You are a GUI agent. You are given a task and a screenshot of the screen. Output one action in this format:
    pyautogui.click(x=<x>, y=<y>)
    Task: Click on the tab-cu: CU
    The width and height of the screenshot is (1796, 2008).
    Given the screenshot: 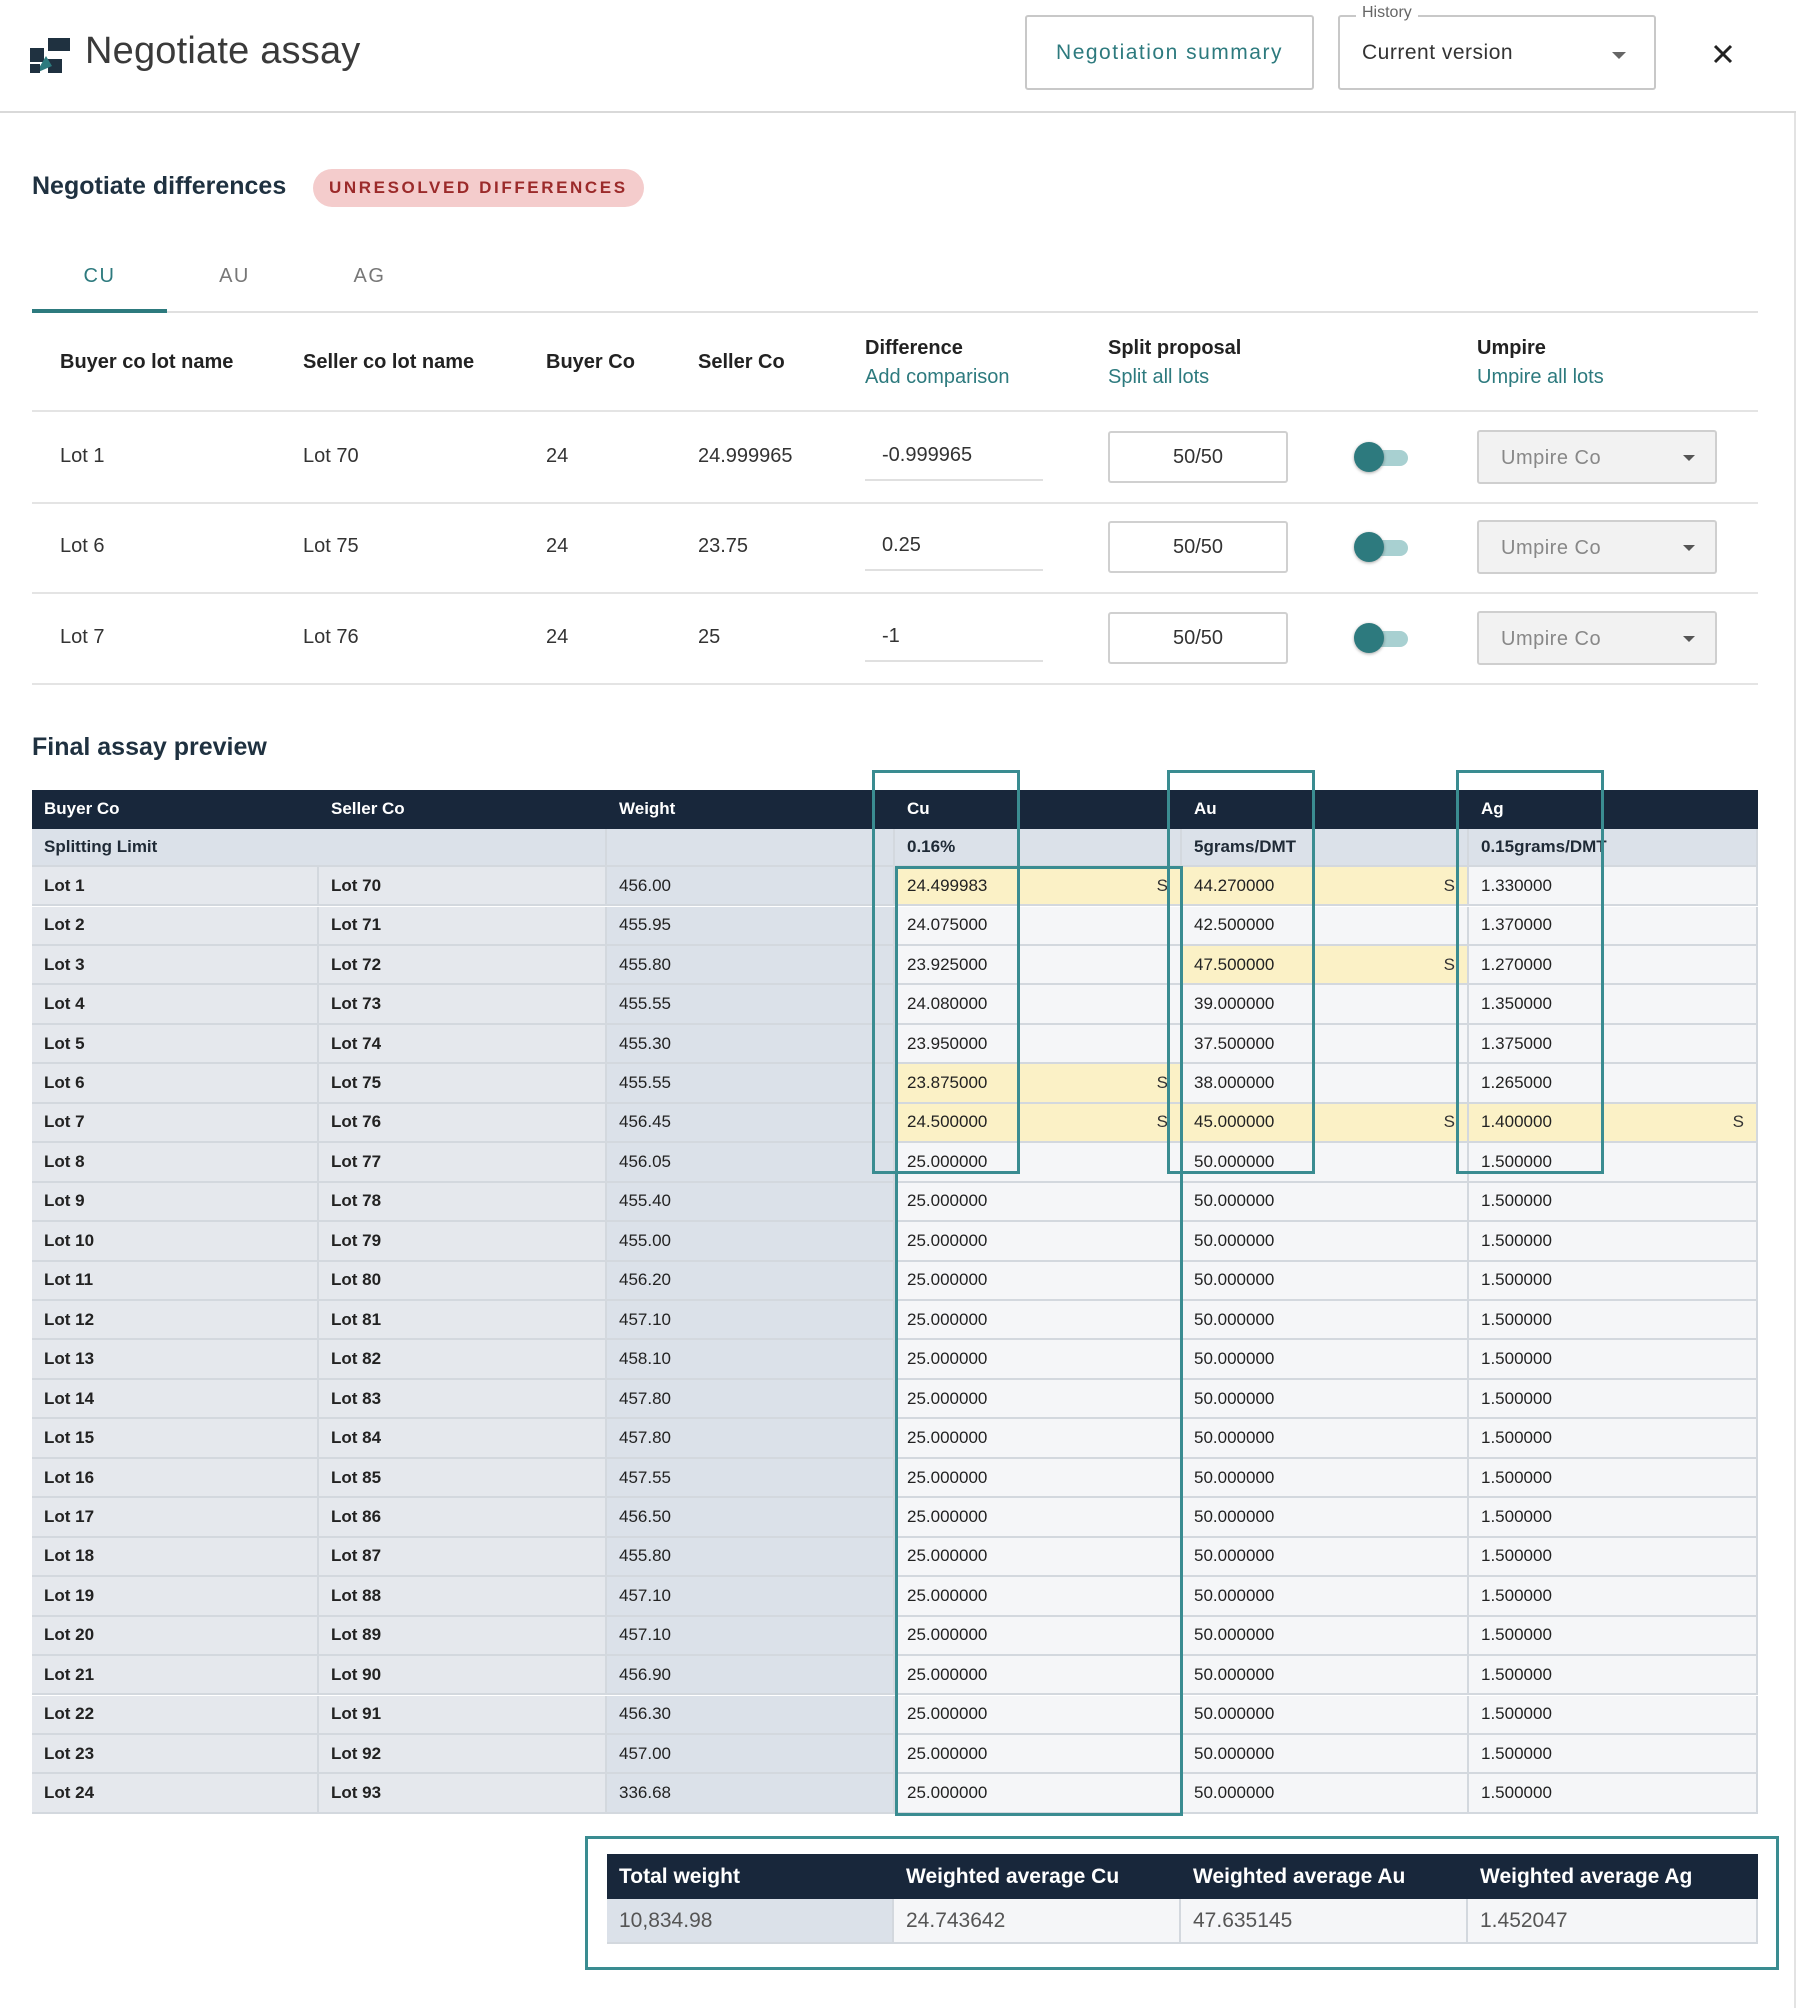 What is the action you would take?
    pyautogui.click(x=99, y=276)
    